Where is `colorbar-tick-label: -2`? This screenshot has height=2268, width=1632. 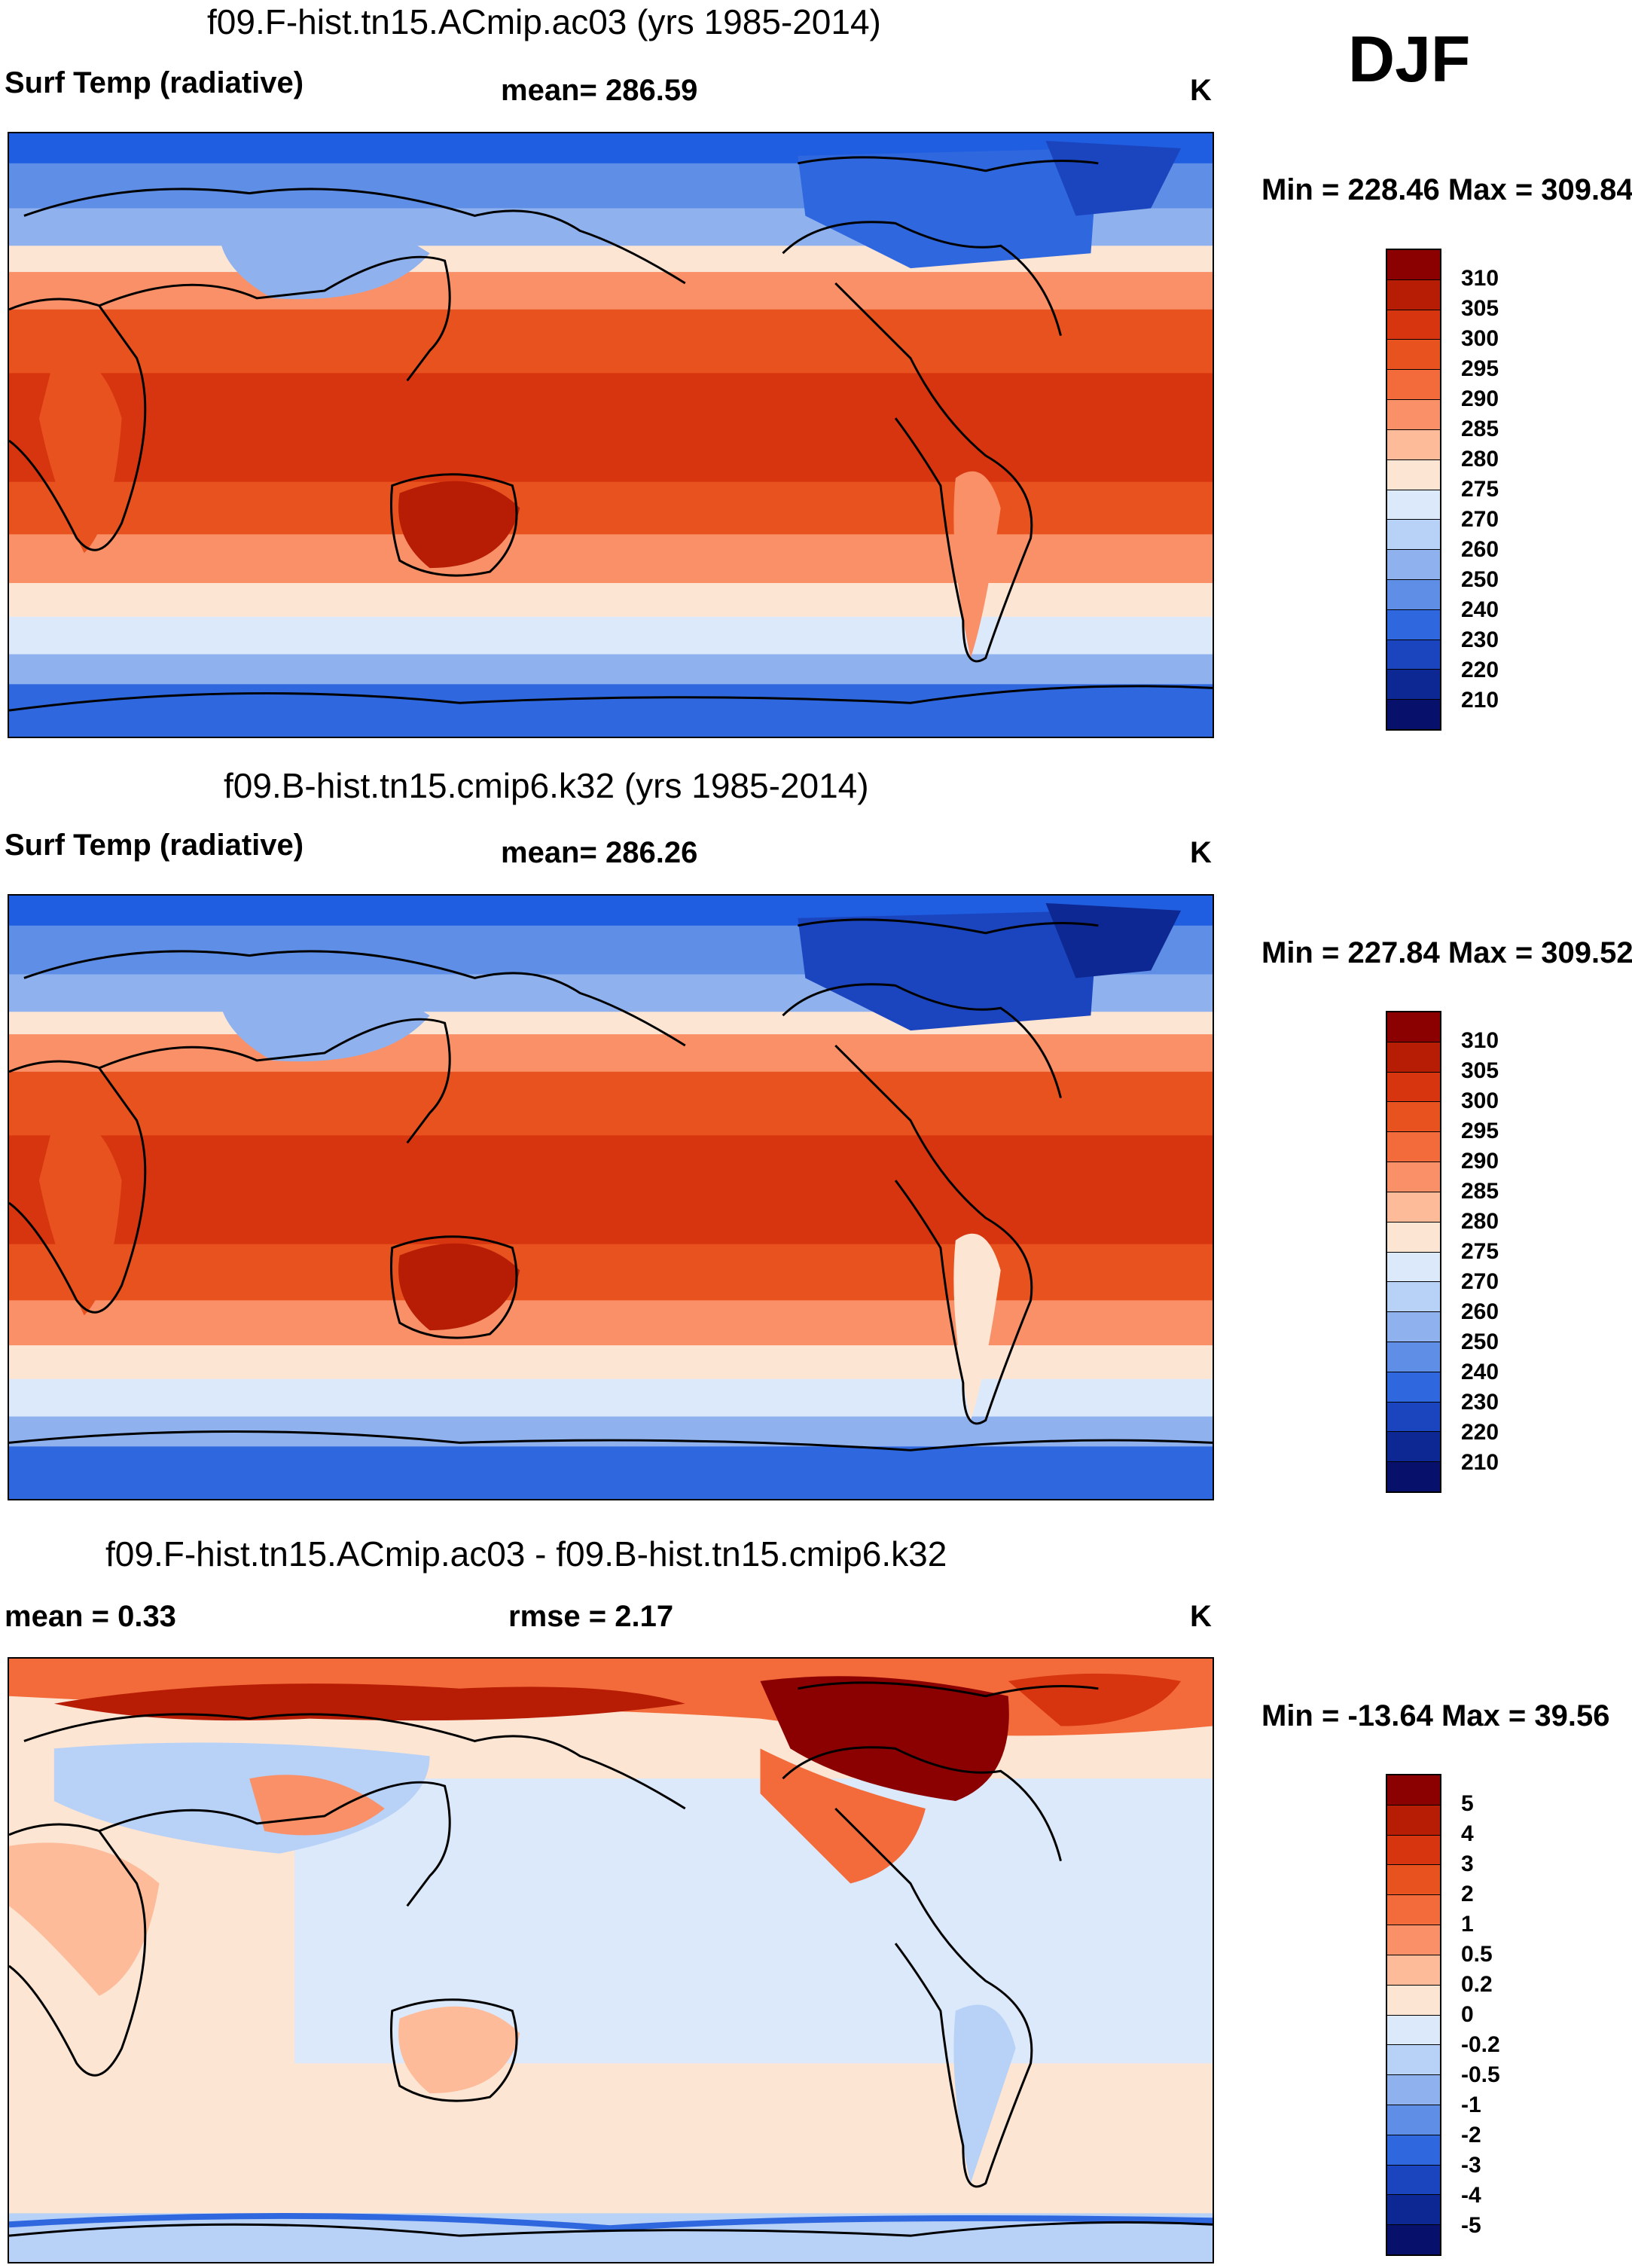 colorbar-tick-label: -2 is located at coordinates (1471, 2135).